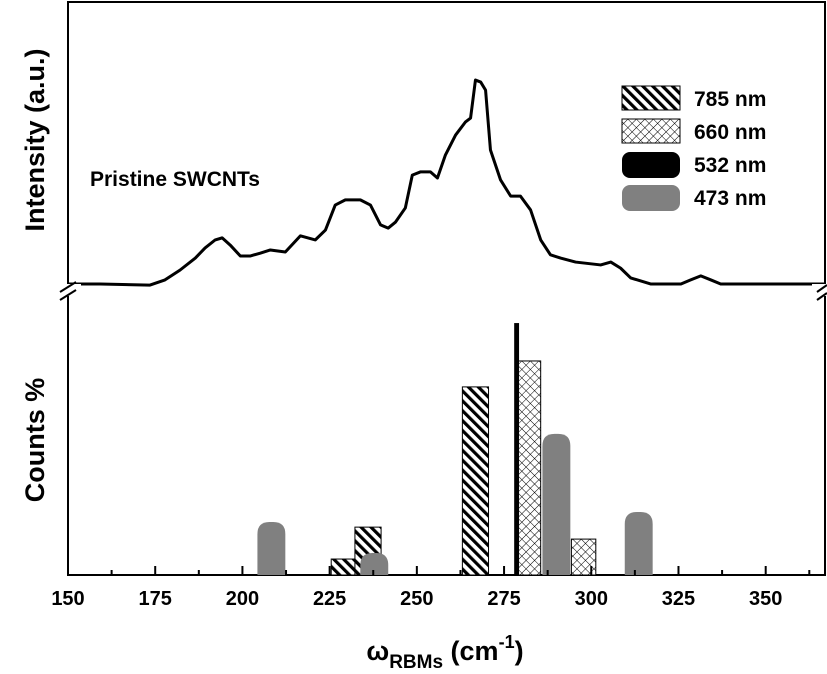 Image resolution: width=827 pixels, height=674 pixels. Describe the element at coordinates (377, 651) in the screenshot. I see `x-label-symbol: ω` at that location.